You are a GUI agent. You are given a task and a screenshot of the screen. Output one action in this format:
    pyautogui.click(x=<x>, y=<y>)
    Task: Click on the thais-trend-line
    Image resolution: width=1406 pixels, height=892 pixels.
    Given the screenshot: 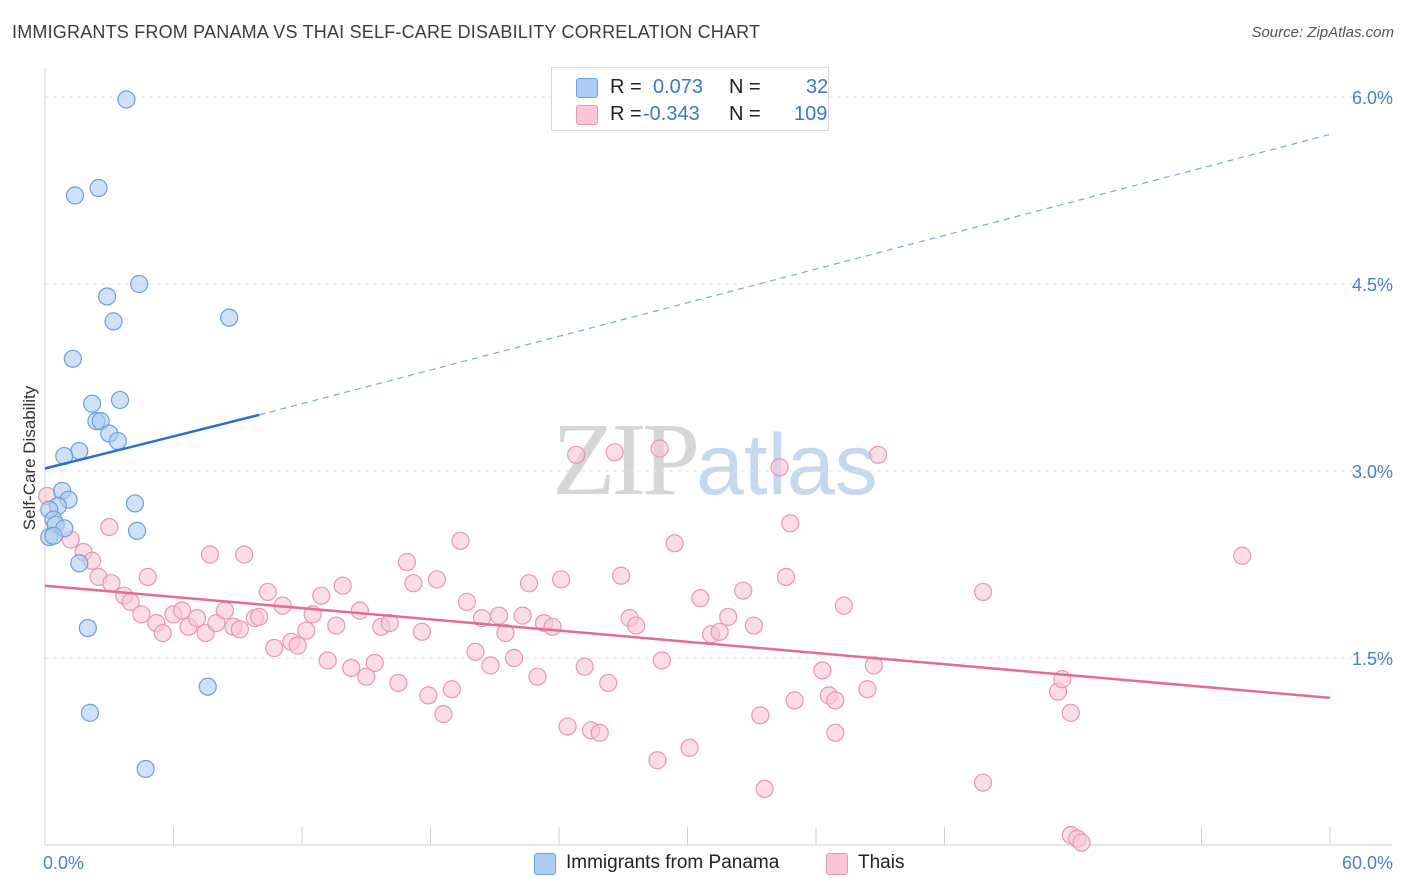 What is the action you would take?
    pyautogui.click(x=687, y=642)
    